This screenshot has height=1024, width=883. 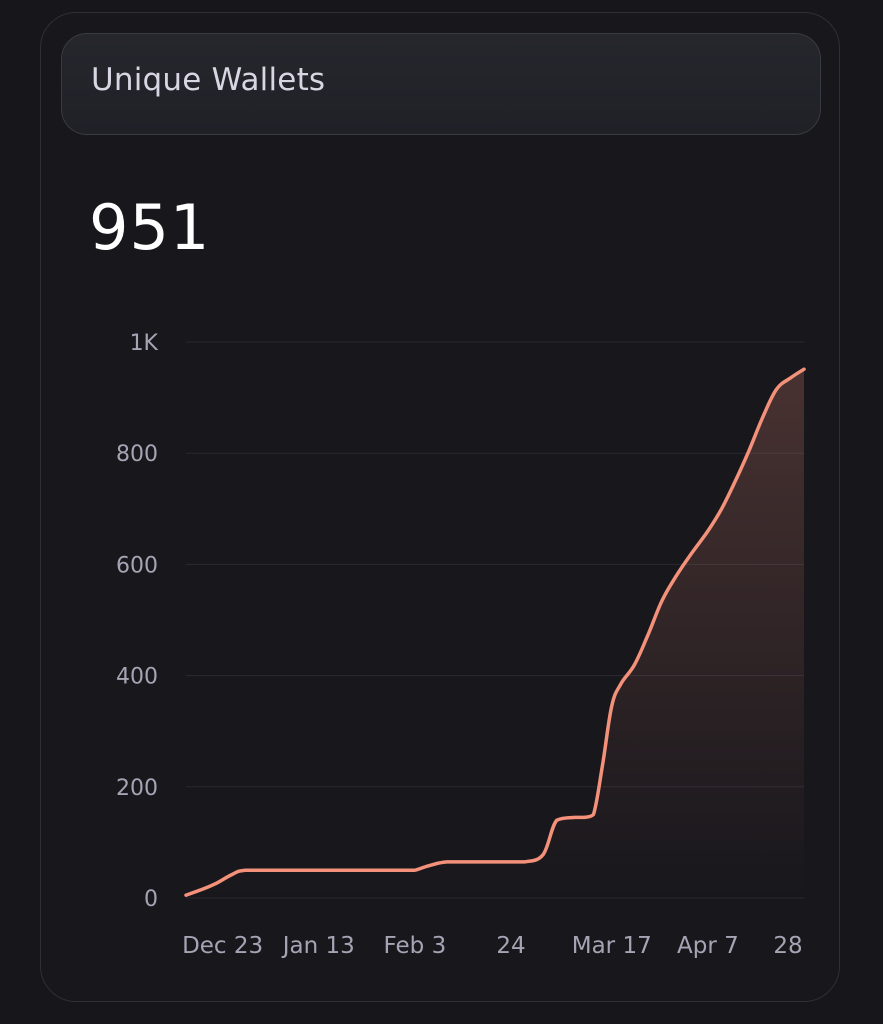 What do you see at coordinates (492, 946) in the screenshot?
I see `x-axis-ticks: Dec 23 Jan 13 Feb 3 24 Mar 17 Apr 7 28` at bounding box center [492, 946].